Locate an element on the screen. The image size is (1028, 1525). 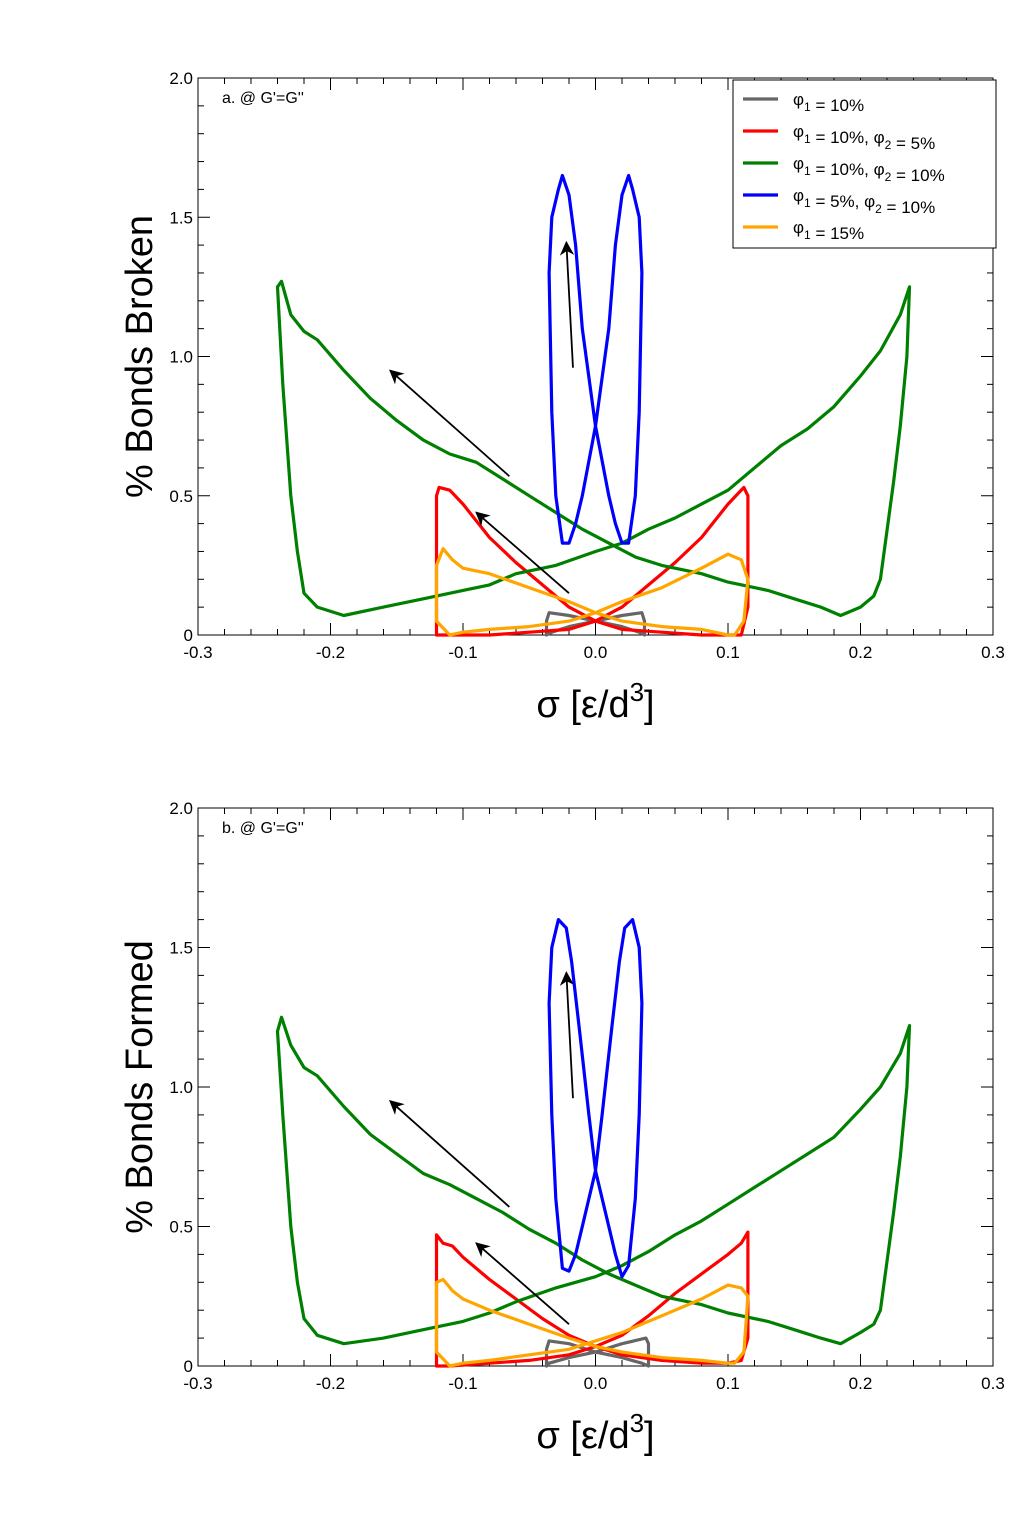
legend-entry: φ1 = 10%, φ2 = 5% is located at coordinates (864, 137).